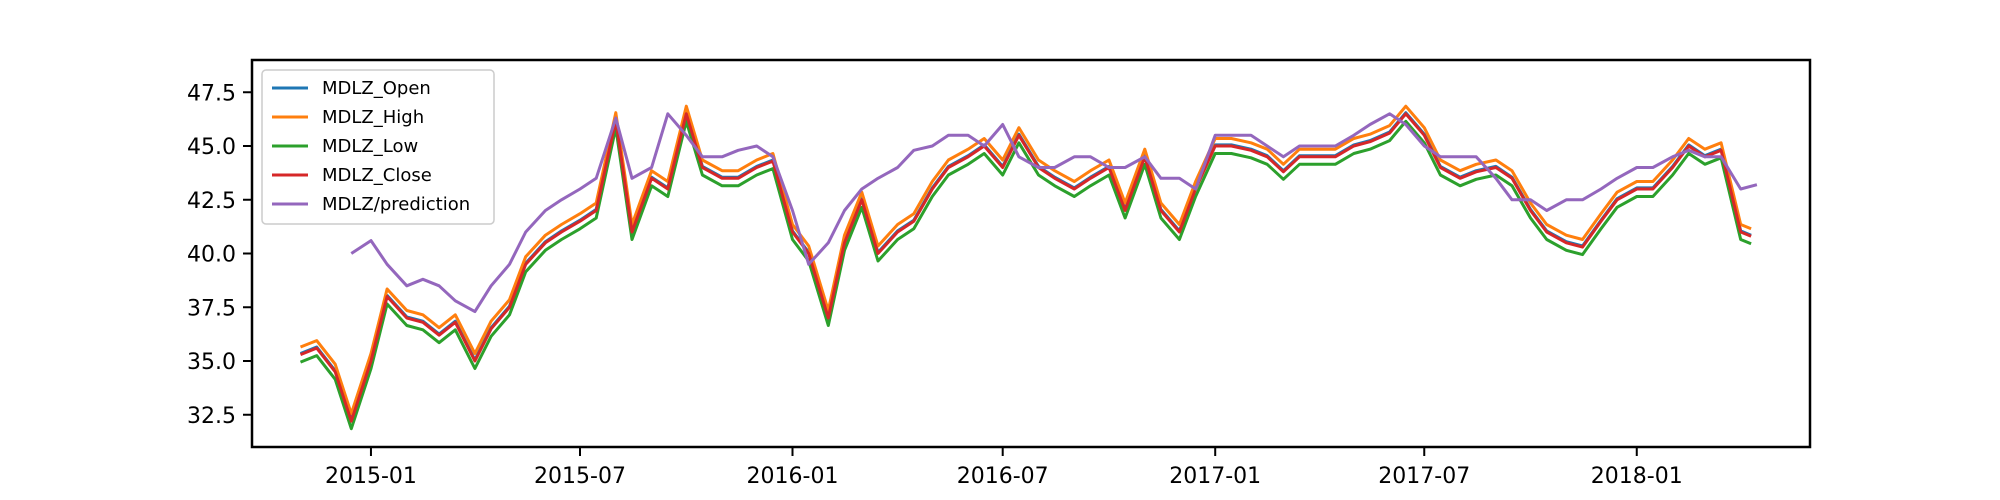 The height and width of the screenshot is (500, 2000). Describe the element at coordinates (211, 147) in the screenshot. I see `y-tick-label: 45.0` at that location.